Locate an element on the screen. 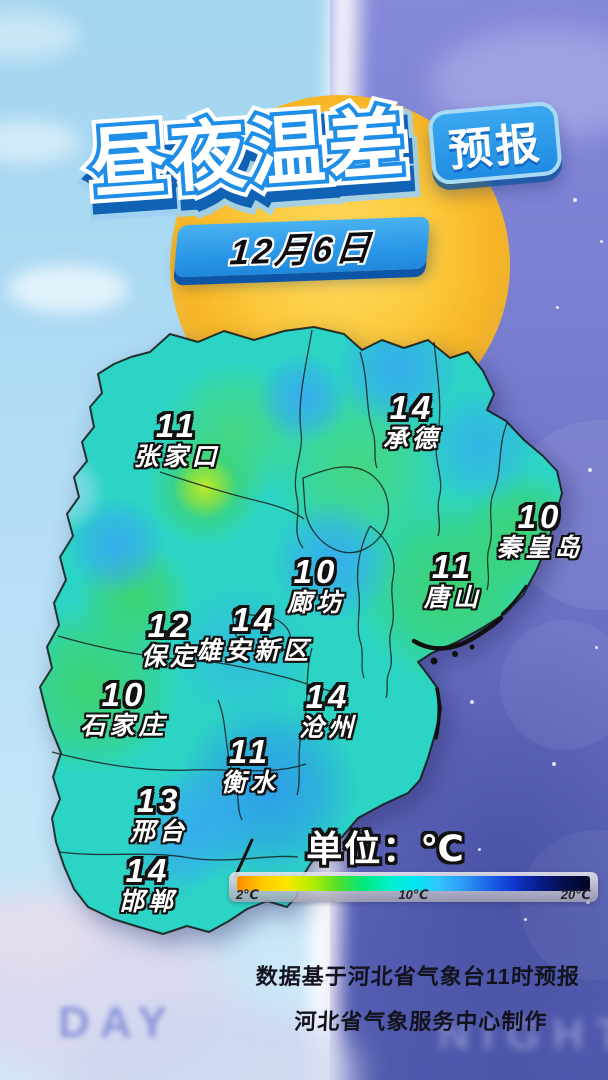  forecast-badge-label: 预报 is located at coordinates (495, 147).